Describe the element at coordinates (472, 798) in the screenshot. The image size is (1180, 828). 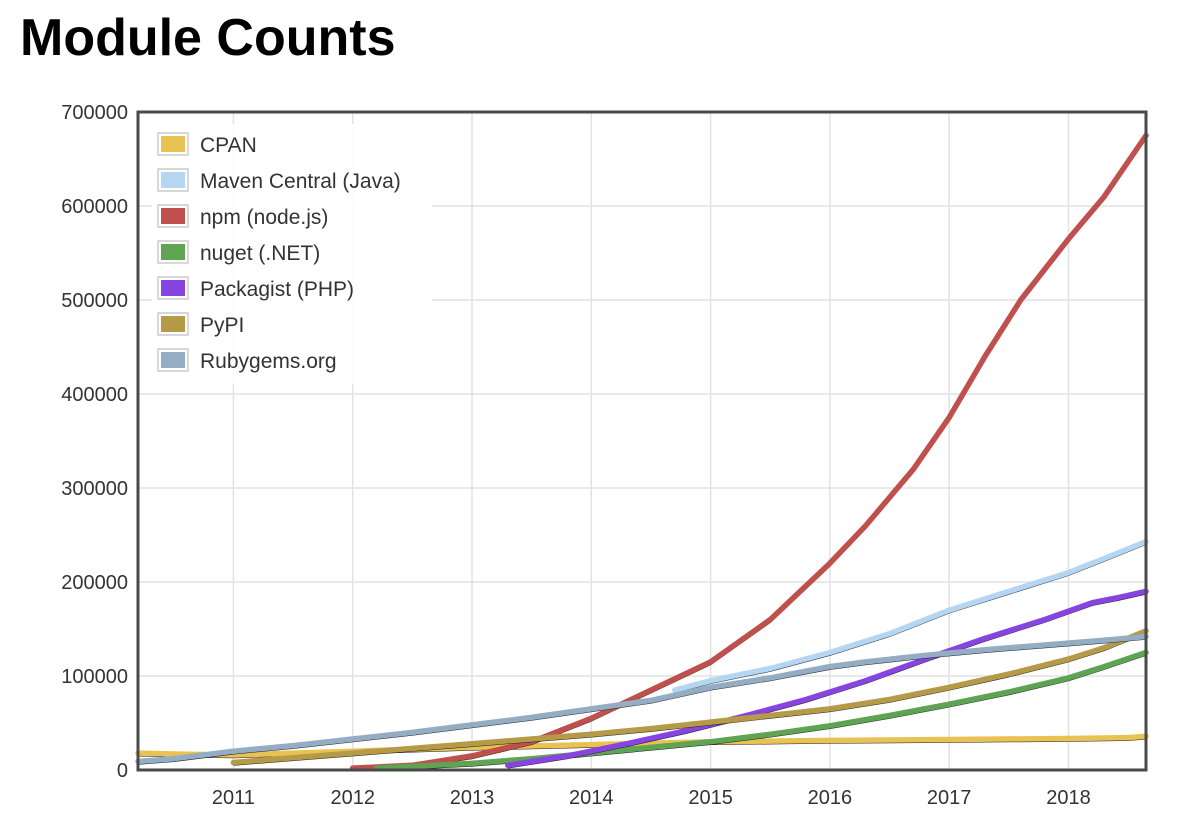
I see `x-tick-label: 2013` at that location.